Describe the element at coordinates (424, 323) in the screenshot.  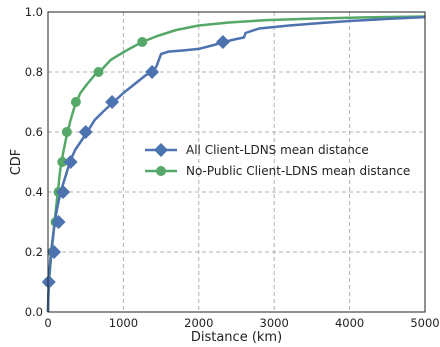
I see `x-tick-label: 5000` at that location.